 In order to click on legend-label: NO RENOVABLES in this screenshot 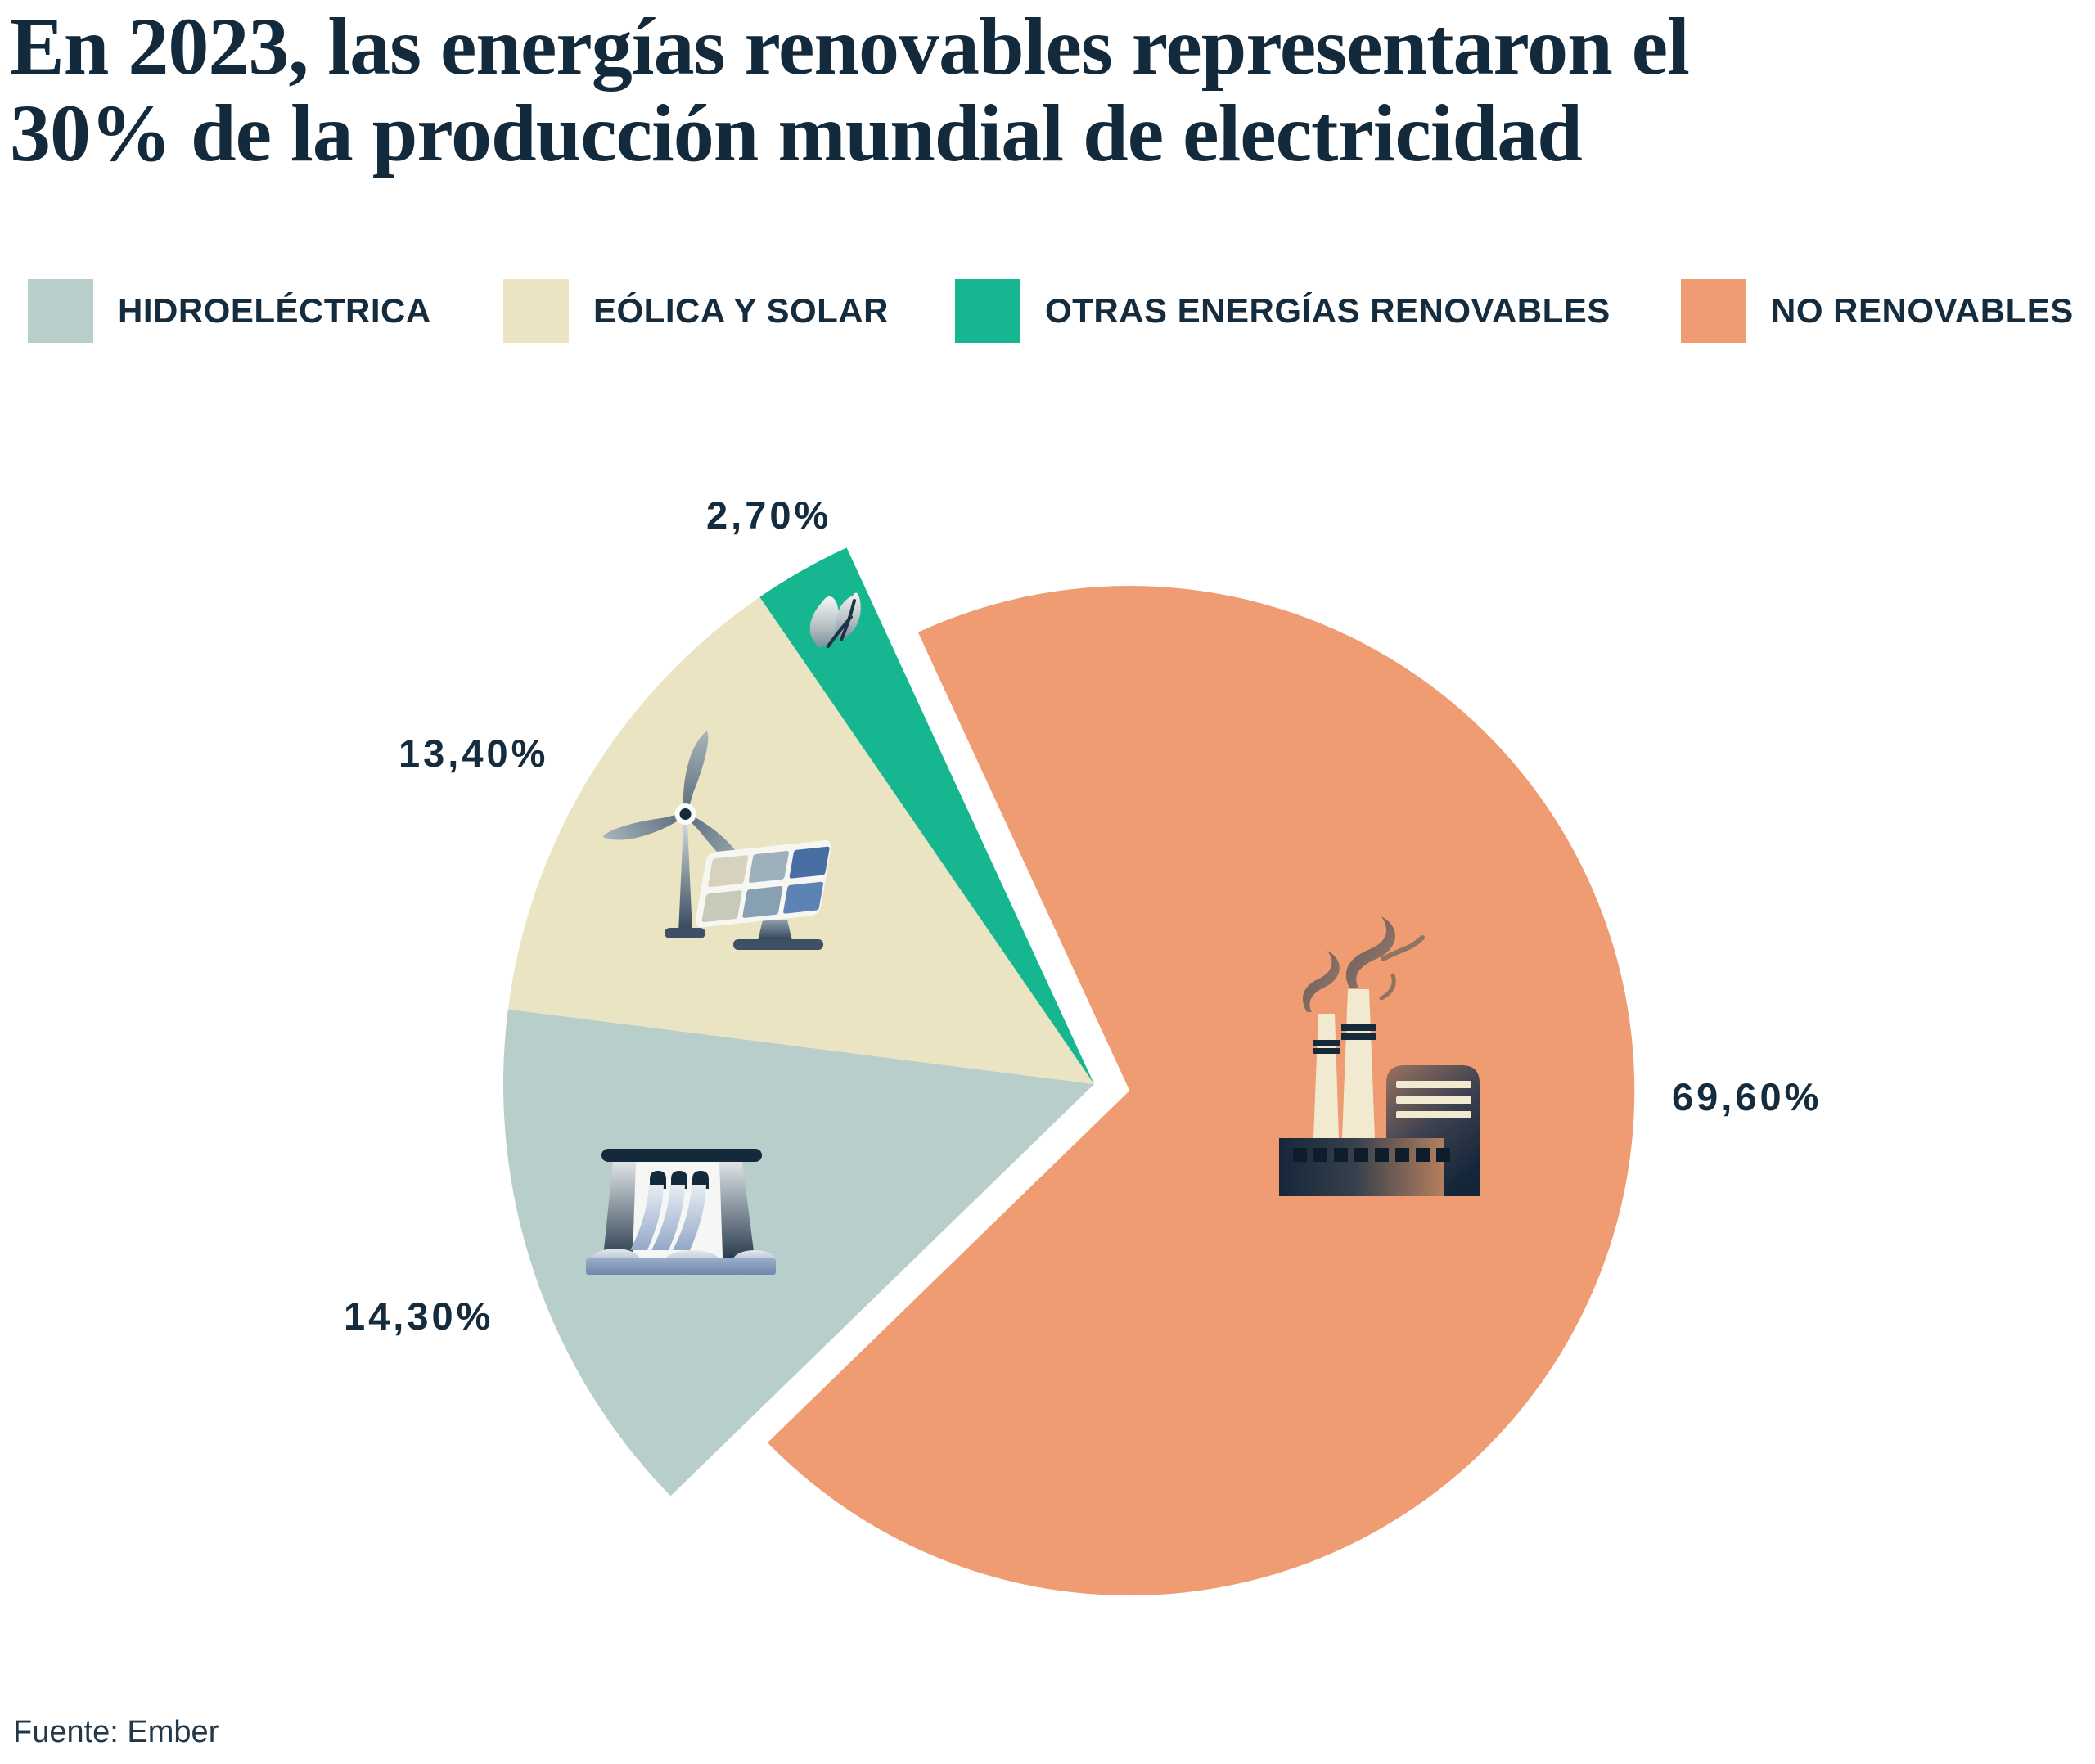, I will do `click(1923, 311)`.